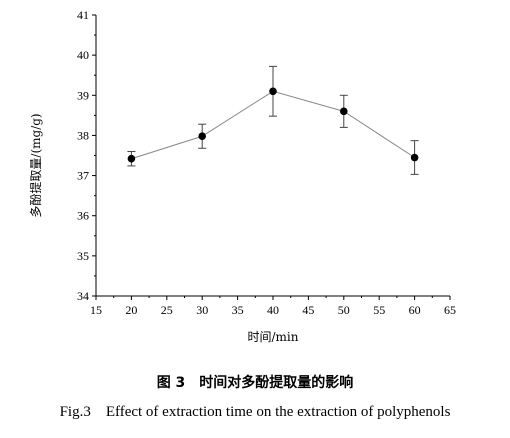  I want to click on series, so click(273, 120).